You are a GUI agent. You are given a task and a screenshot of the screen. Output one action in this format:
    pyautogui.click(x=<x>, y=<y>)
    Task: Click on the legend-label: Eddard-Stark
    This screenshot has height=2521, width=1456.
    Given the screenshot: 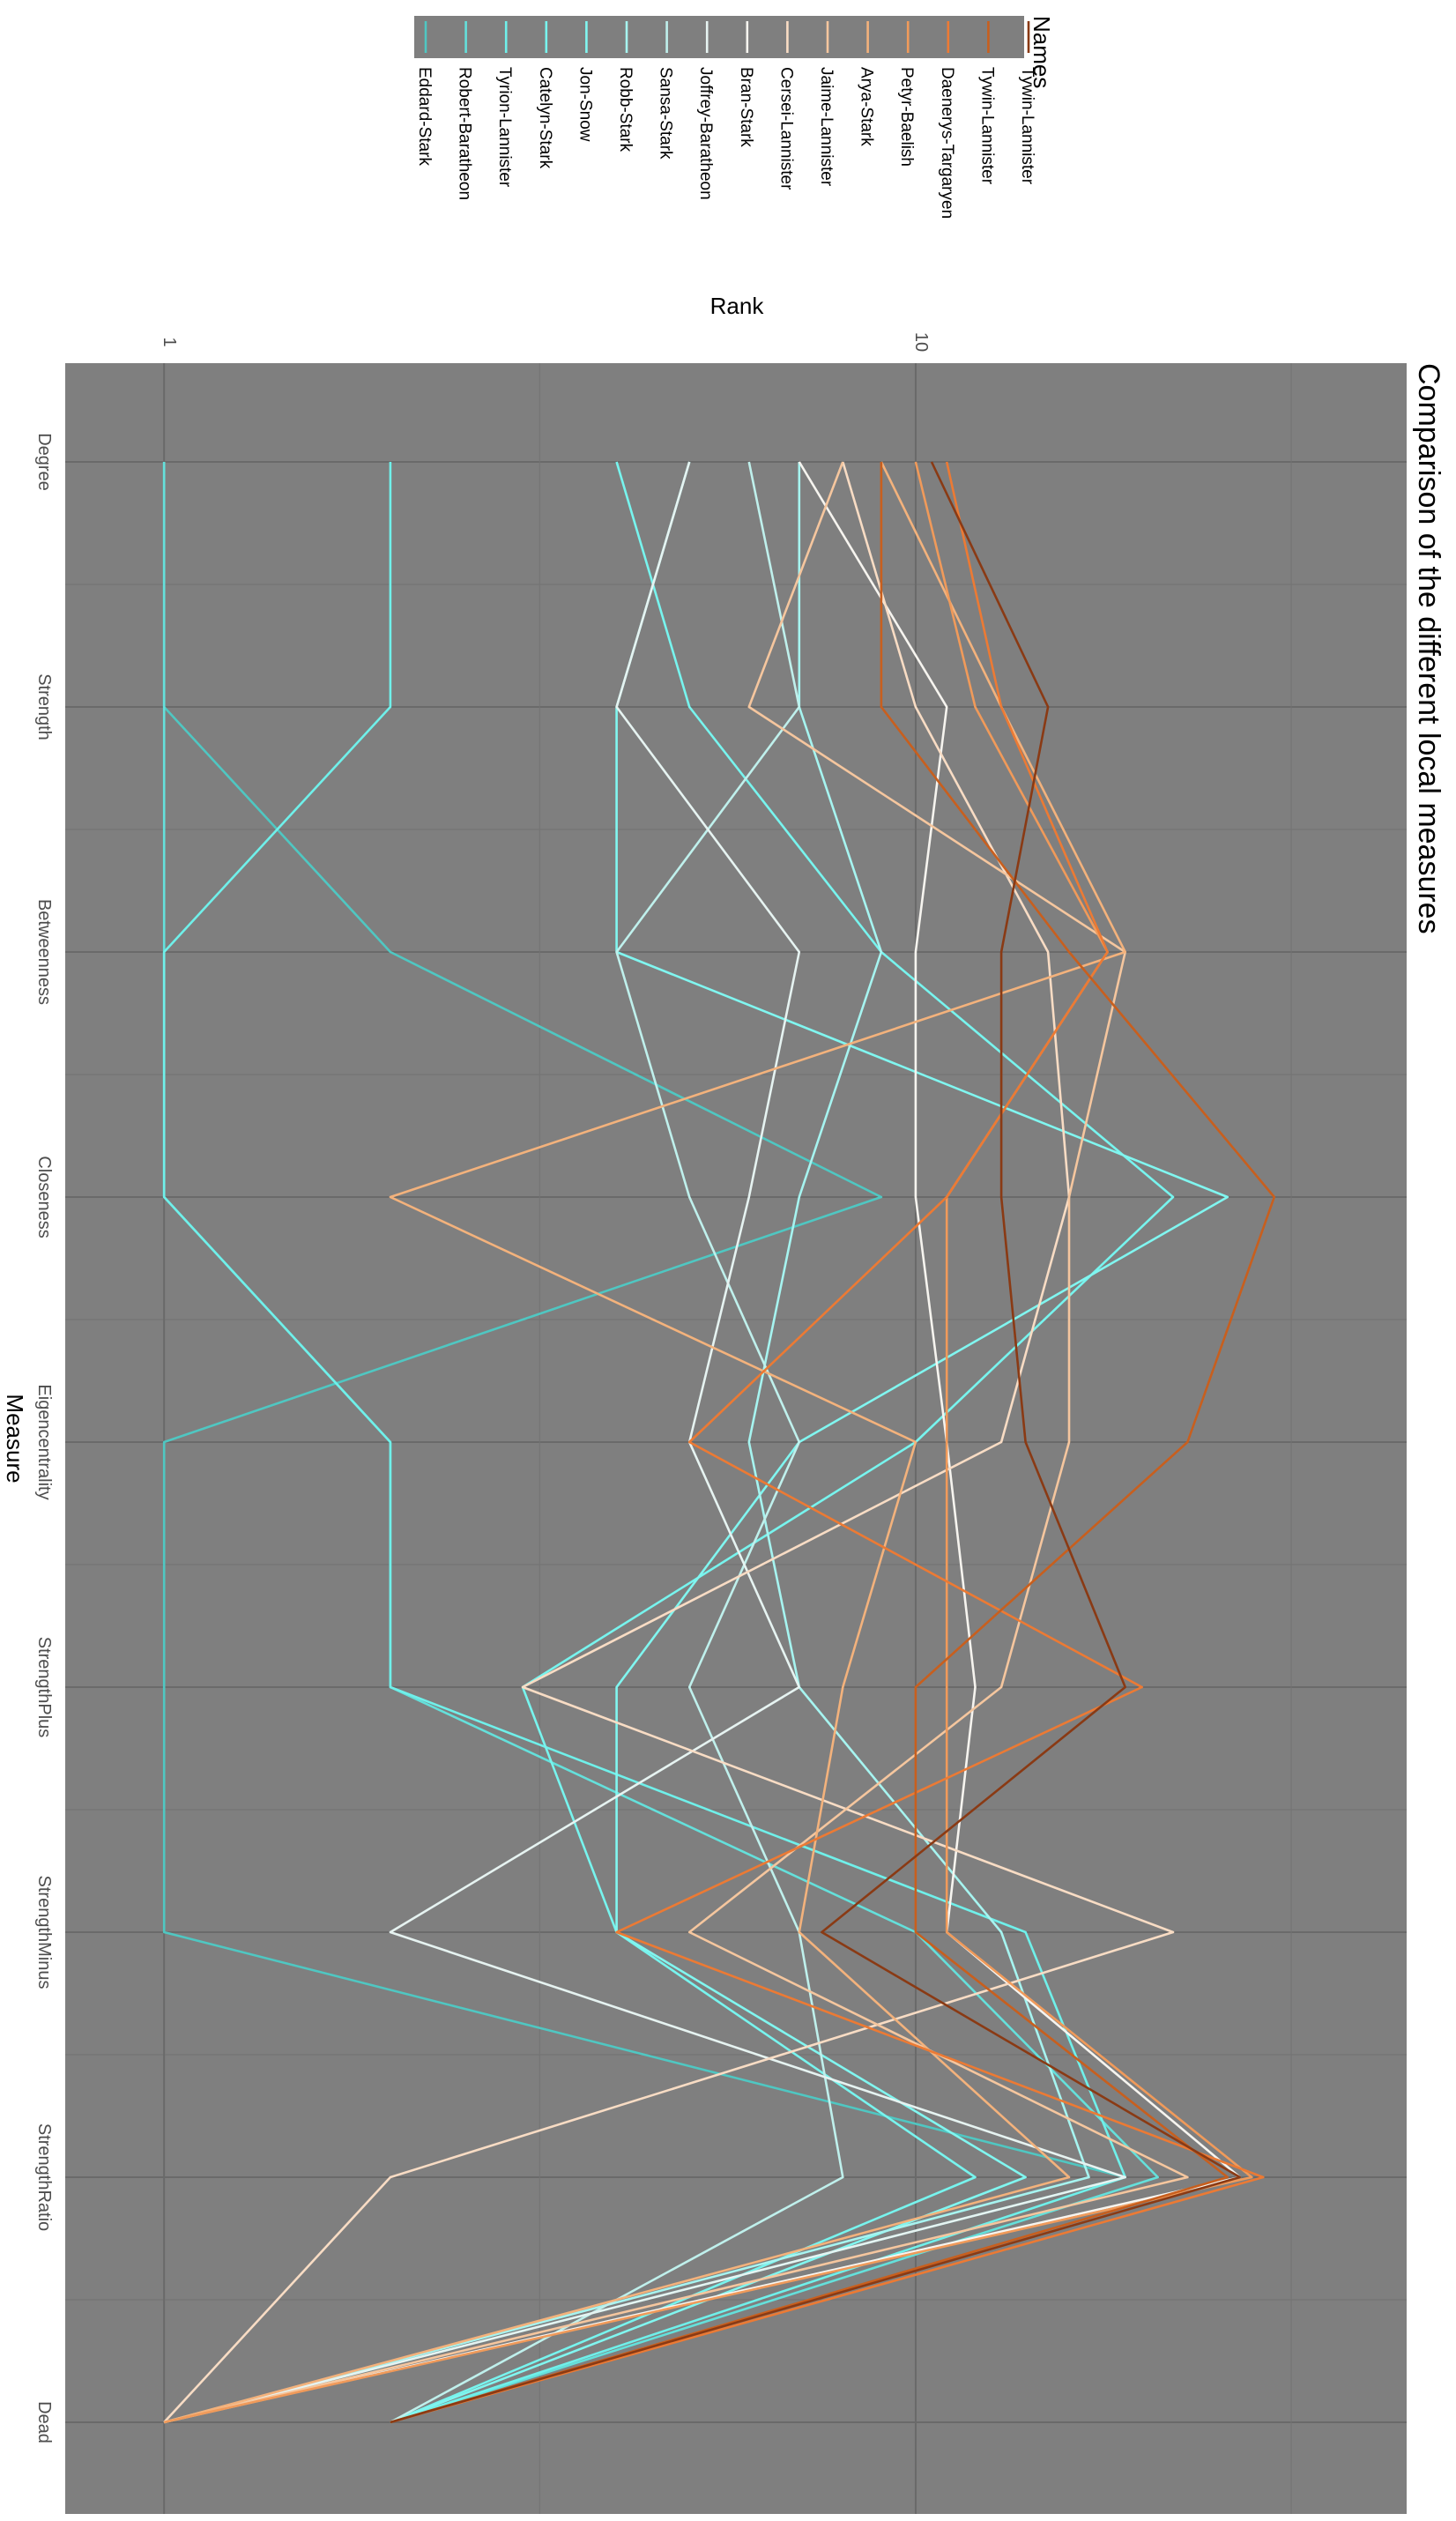 What is the action you would take?
    pyautogui.click(x=424, y=116)
    